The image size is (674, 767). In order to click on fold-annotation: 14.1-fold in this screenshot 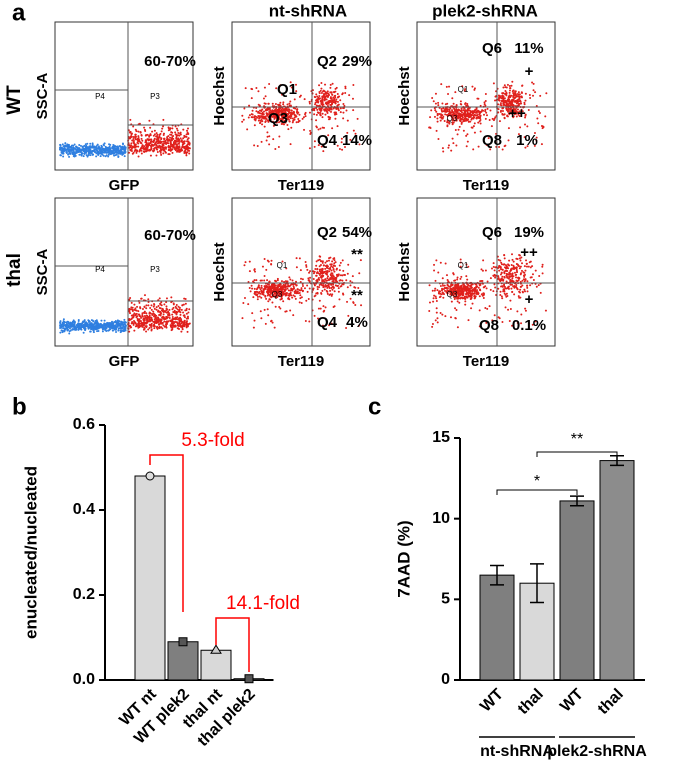, I will do `click(263, 603)`.